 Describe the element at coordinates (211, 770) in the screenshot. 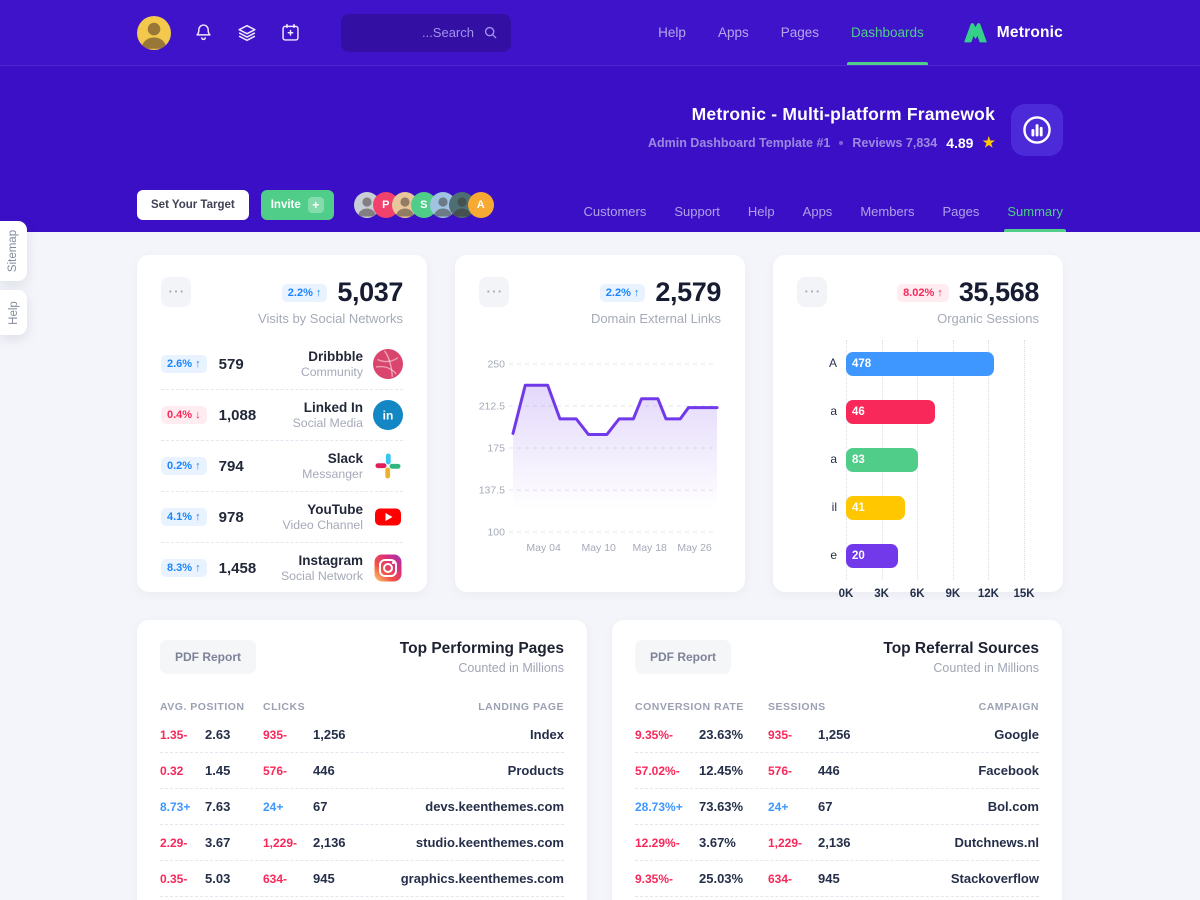

I see `cell-col1: 0.32 1.45` at that location.